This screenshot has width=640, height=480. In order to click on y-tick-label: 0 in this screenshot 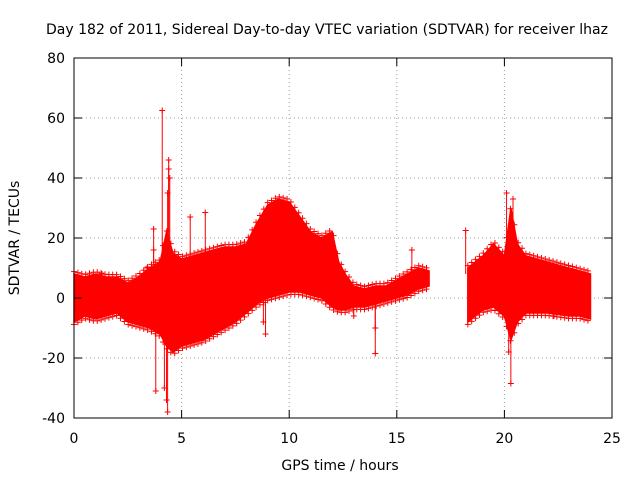, I will do `click(60, 299)`.